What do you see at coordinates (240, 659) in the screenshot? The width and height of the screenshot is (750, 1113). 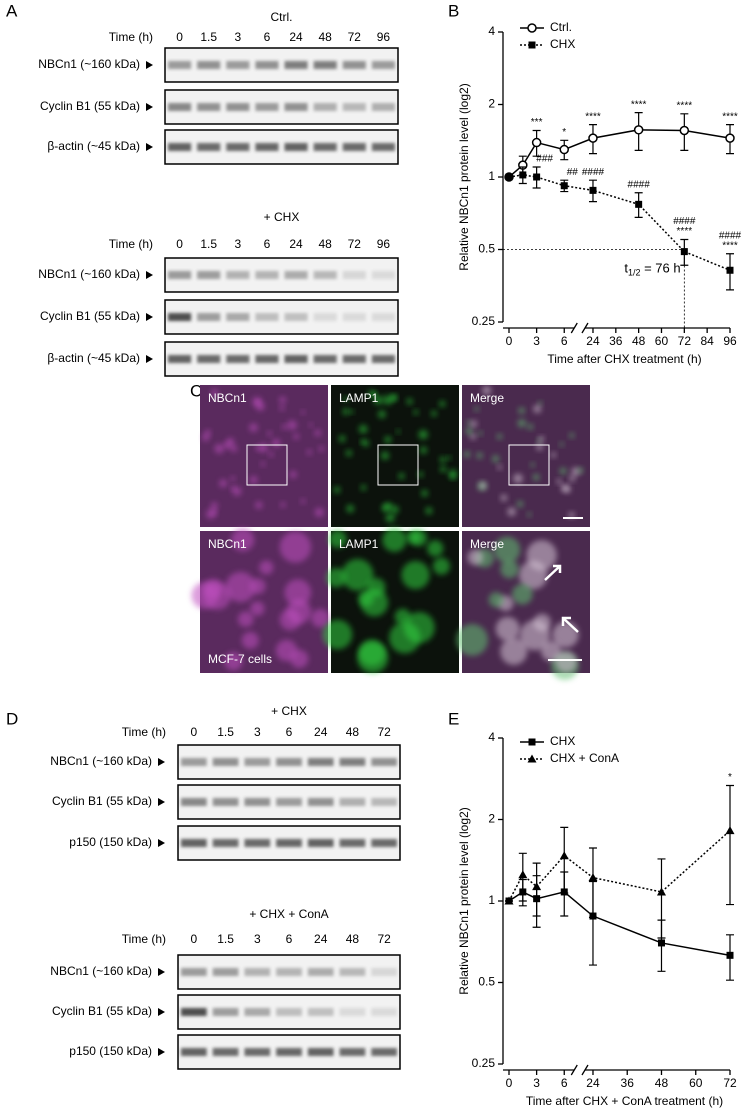 I see `cell-line-label: MCF-7 cells` at bounding box center [240, 659].